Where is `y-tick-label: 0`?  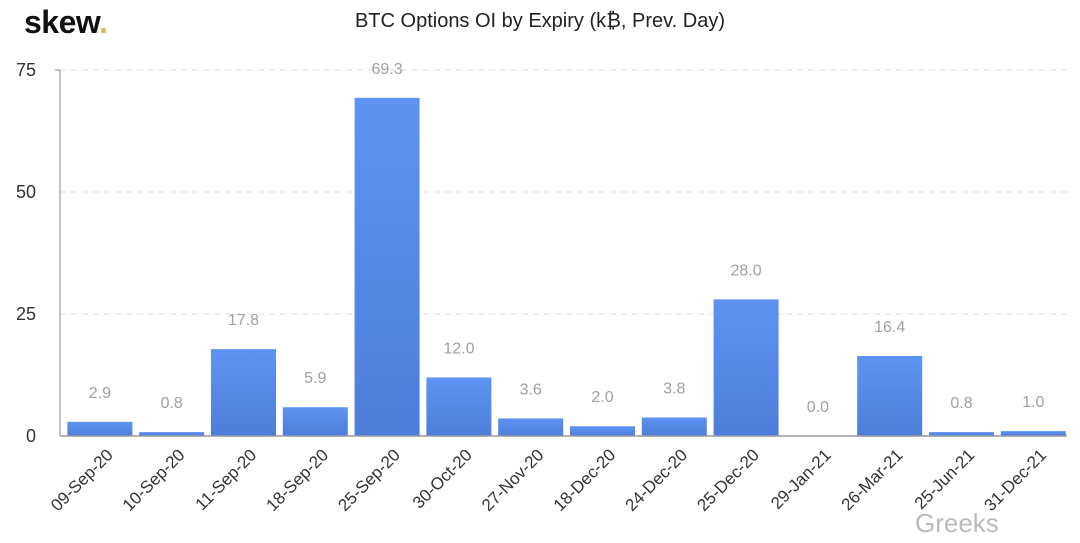 y-tick-label: 0 is located at coordinates (31, 436).